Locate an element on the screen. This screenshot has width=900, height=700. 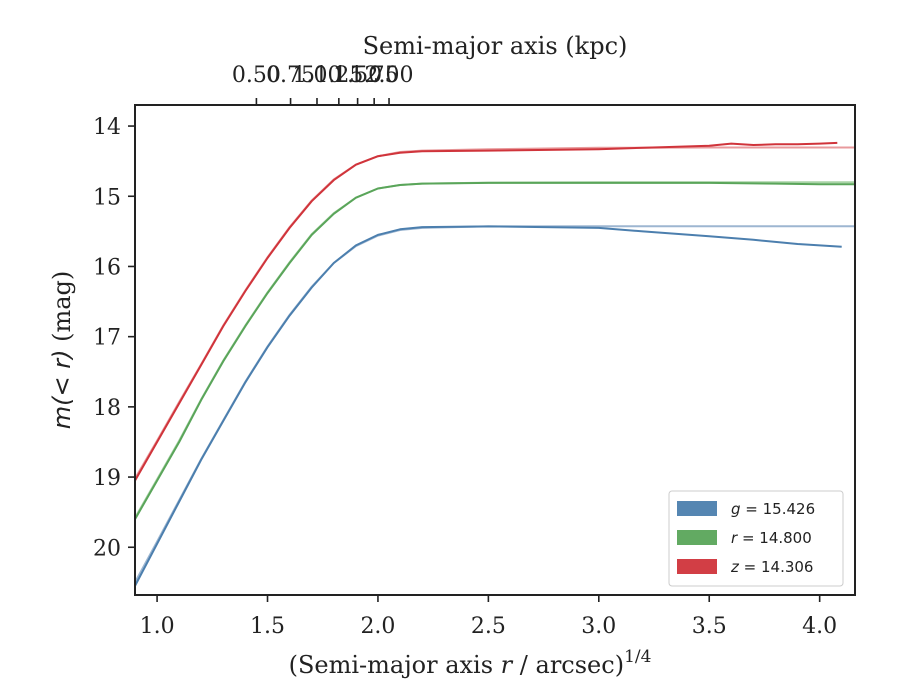
x-tick-label: 1.5 is located at coordinates (267, 626).